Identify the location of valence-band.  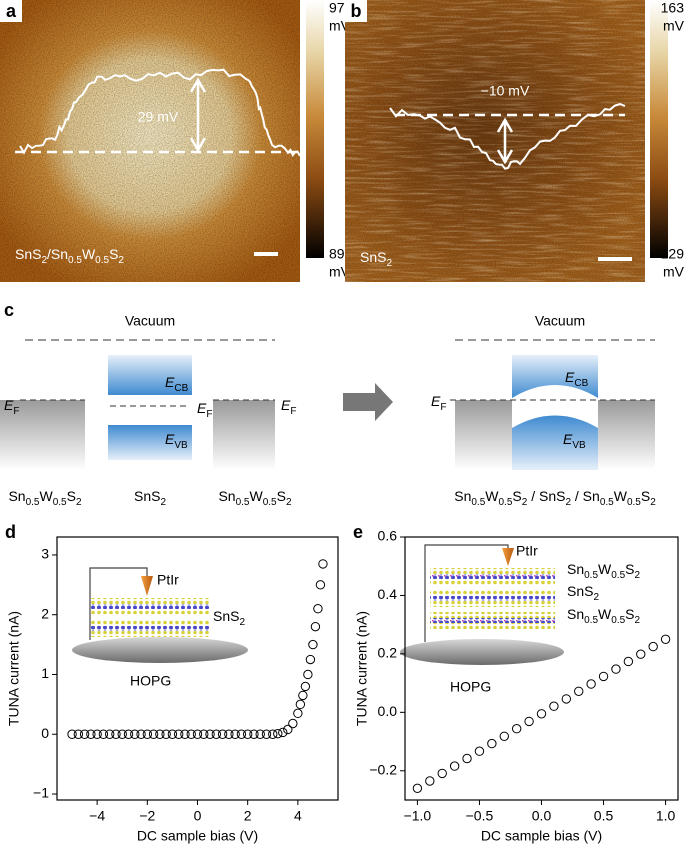
(150, 442).